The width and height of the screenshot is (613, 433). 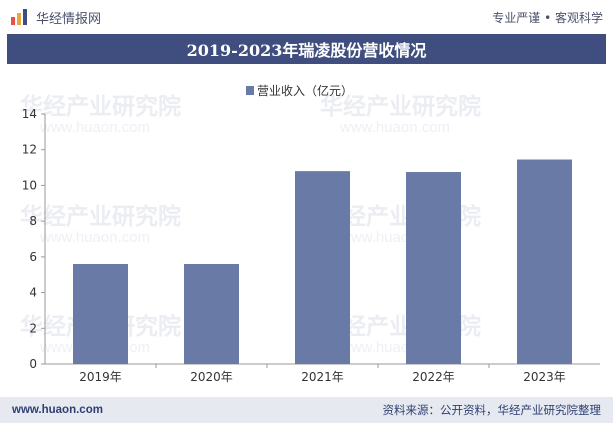 I want to click on y-tick-label: 12, so click(x=29, y=150).